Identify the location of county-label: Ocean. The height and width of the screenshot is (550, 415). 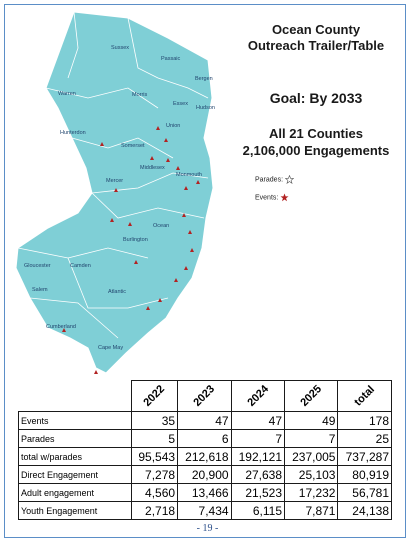
(161, 226).